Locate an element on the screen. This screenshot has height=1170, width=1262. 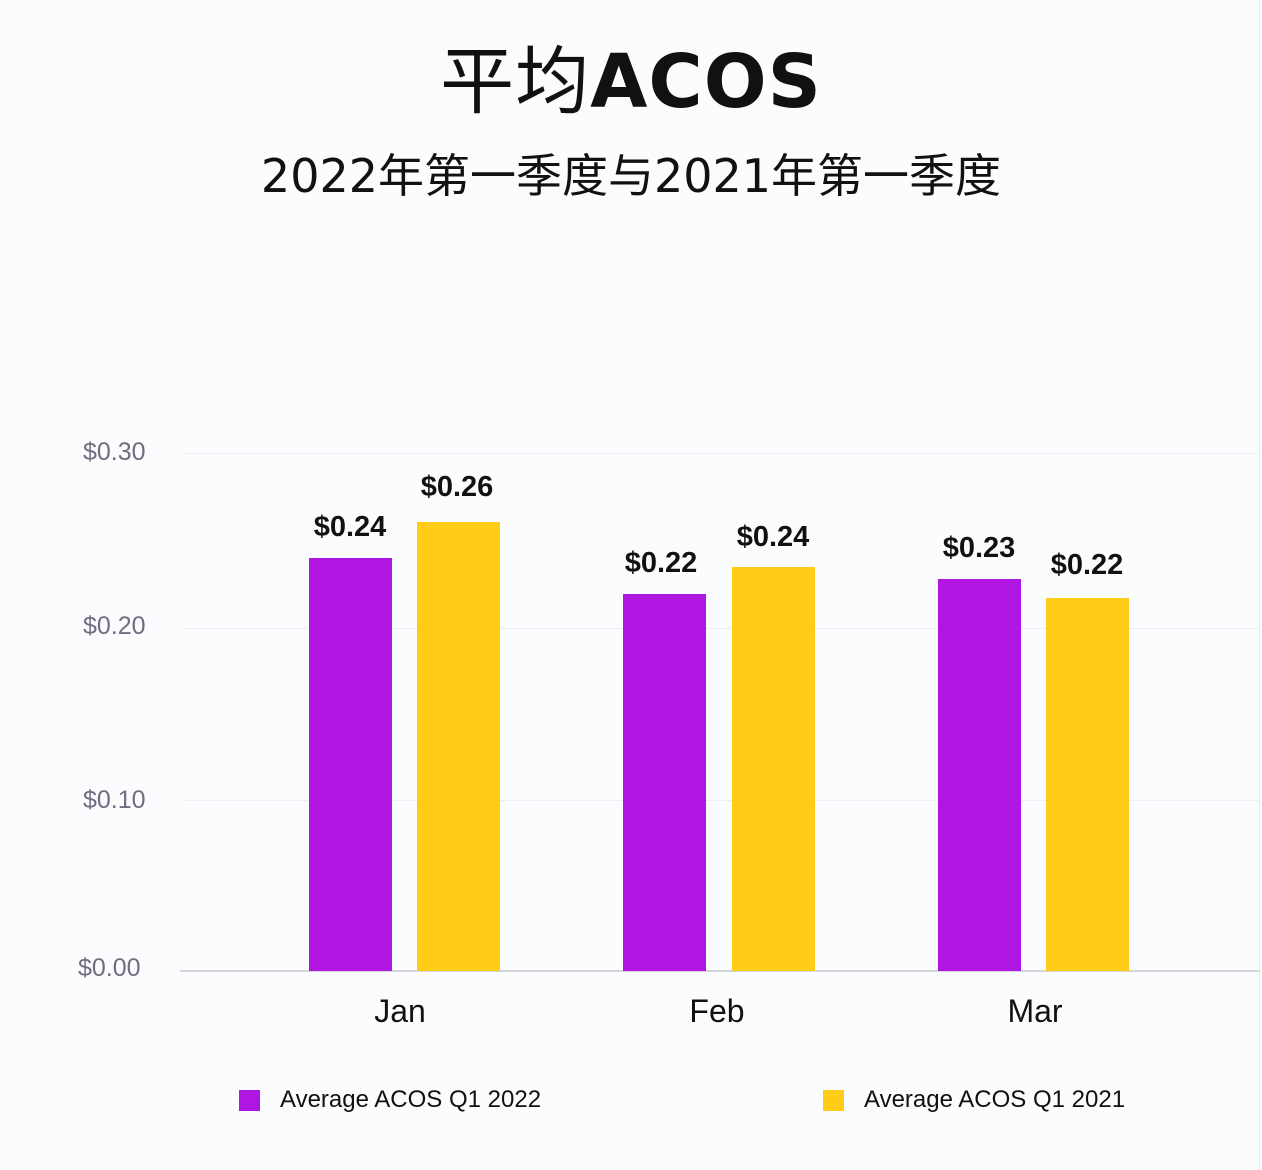
x-tick-label: Mar is located at coordinates (1035, 1011).